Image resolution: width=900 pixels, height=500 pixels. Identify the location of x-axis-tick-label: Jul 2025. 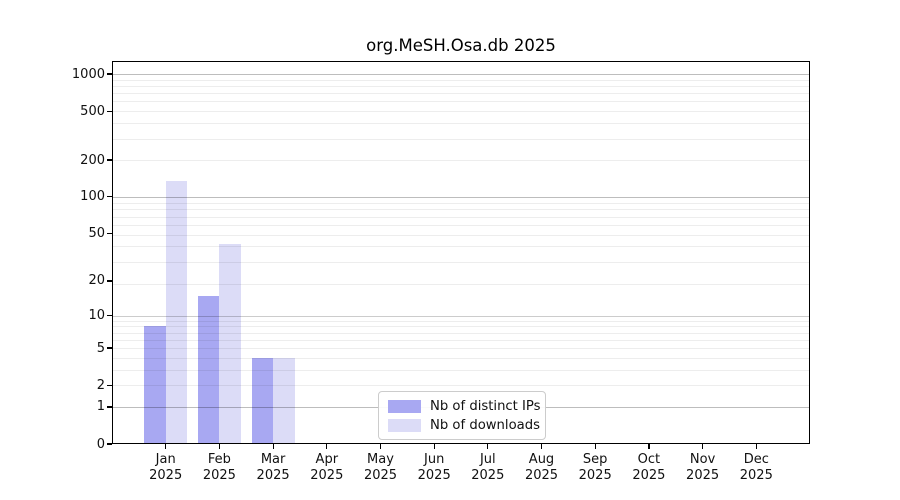
(488, 467).